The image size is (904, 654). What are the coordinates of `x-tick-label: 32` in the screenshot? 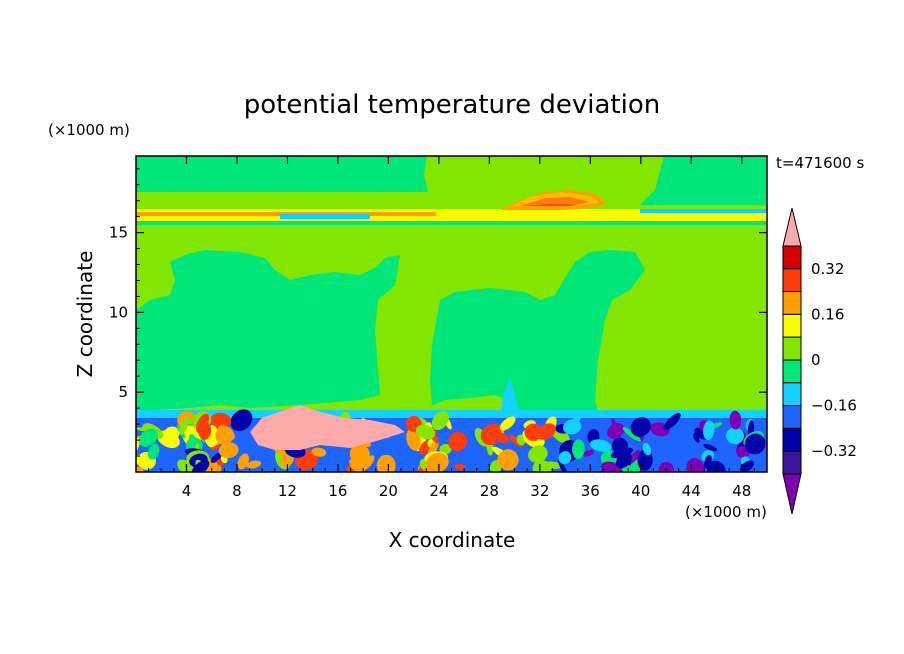 It's located at (539, 491).